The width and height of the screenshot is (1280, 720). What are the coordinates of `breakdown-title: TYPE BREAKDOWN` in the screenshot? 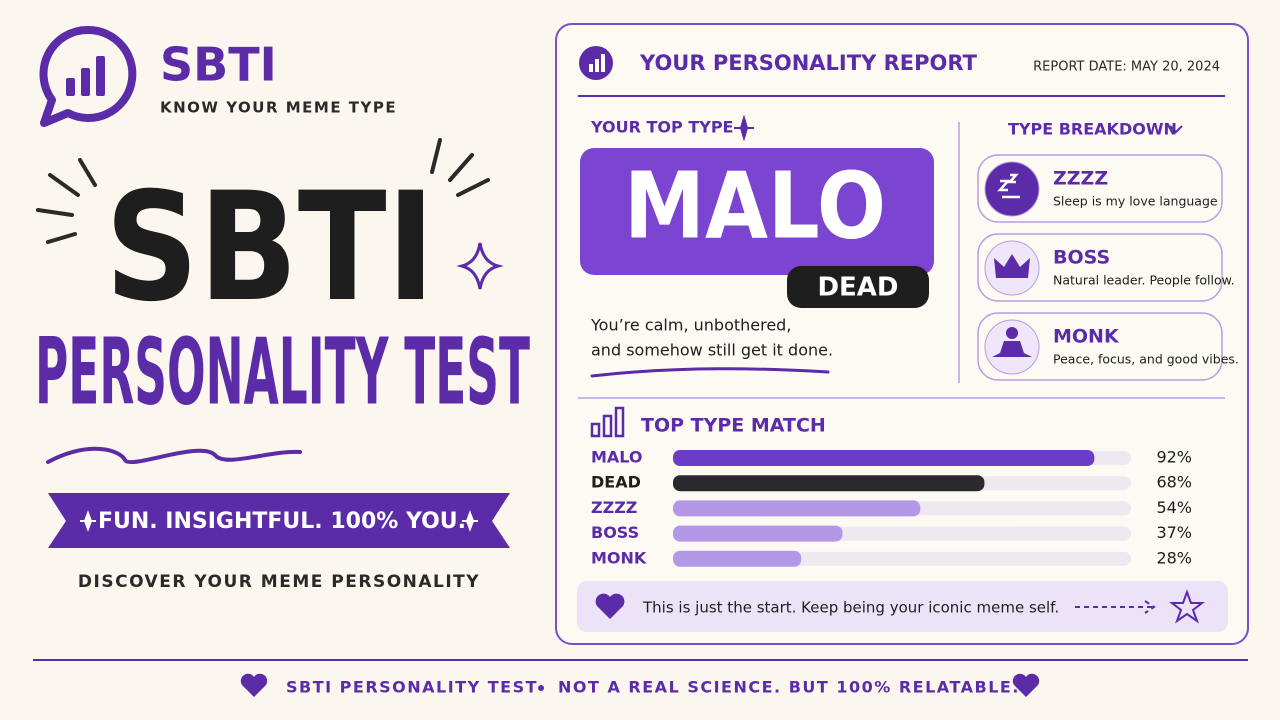 It's located at (1092, 129).